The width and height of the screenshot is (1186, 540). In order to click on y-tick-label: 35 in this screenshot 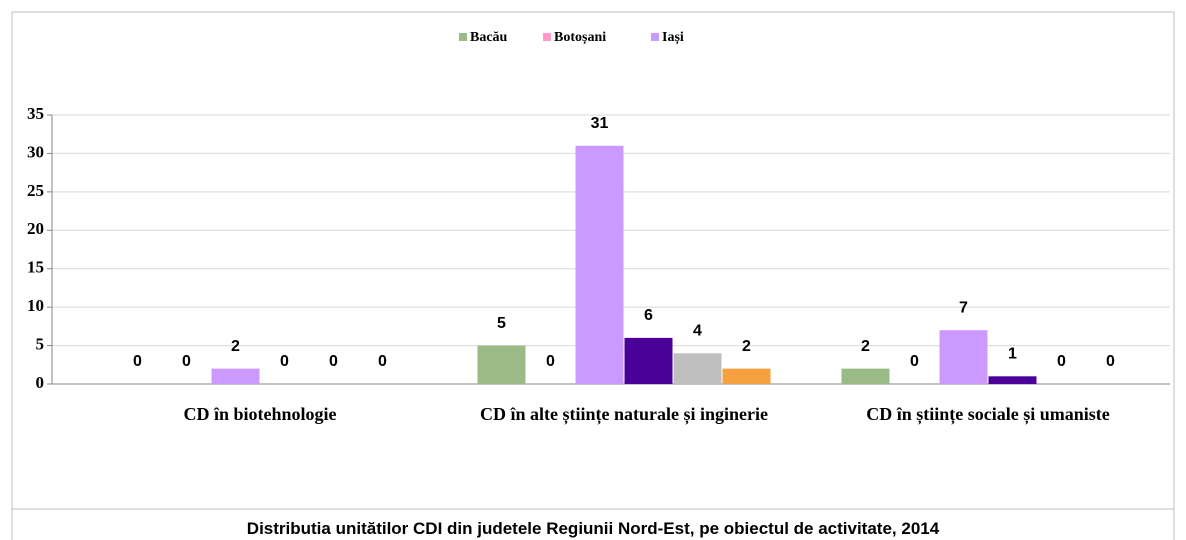, I will do `click(35, 113)`.